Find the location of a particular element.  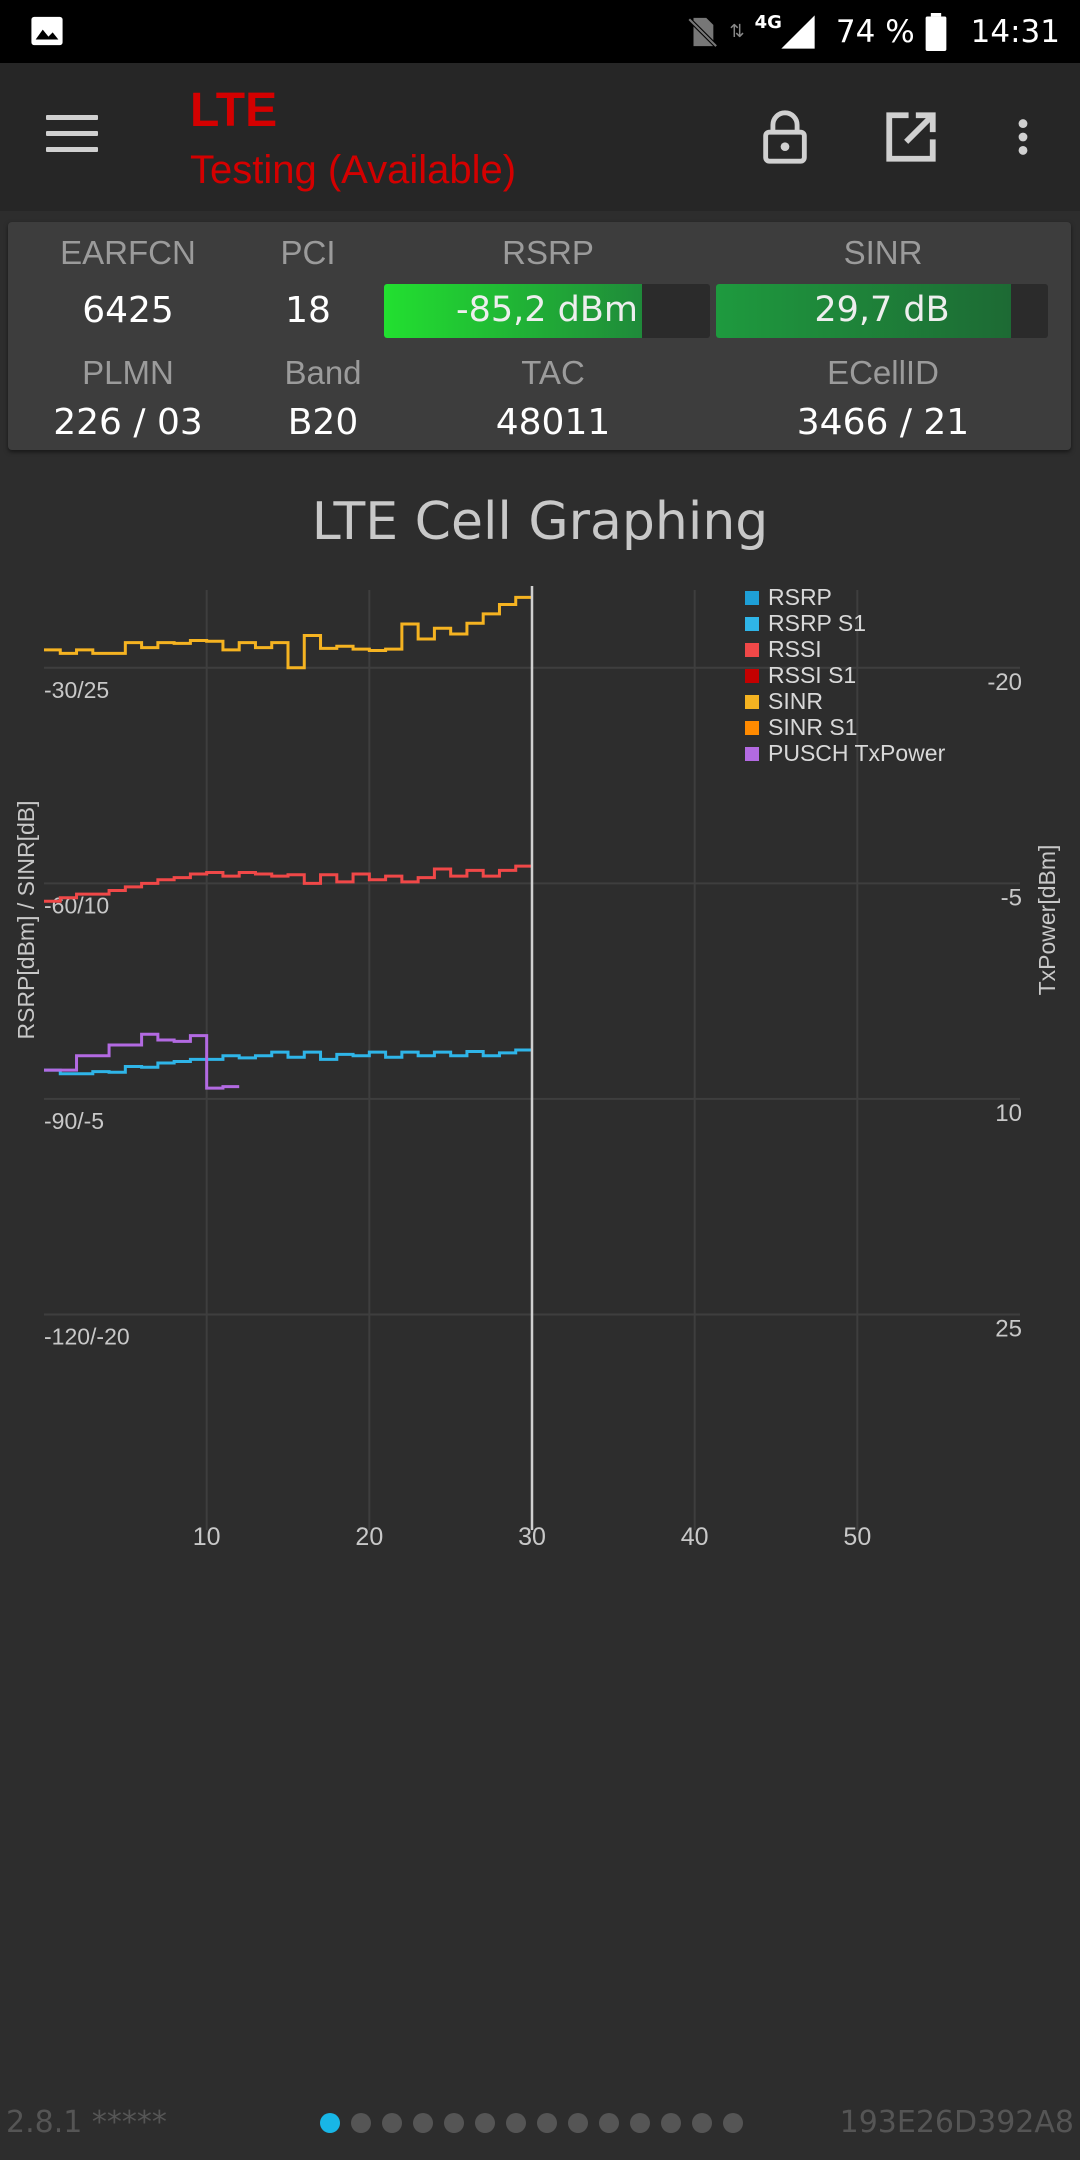

page-indicator is located at coordinates (531, 2123).